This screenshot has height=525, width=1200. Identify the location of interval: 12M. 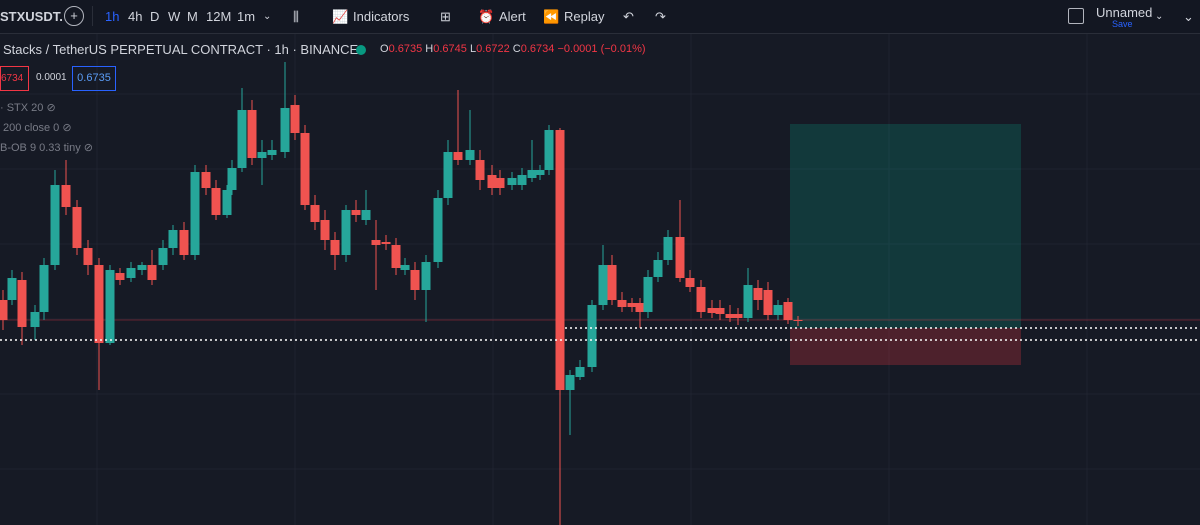
(219, 16).